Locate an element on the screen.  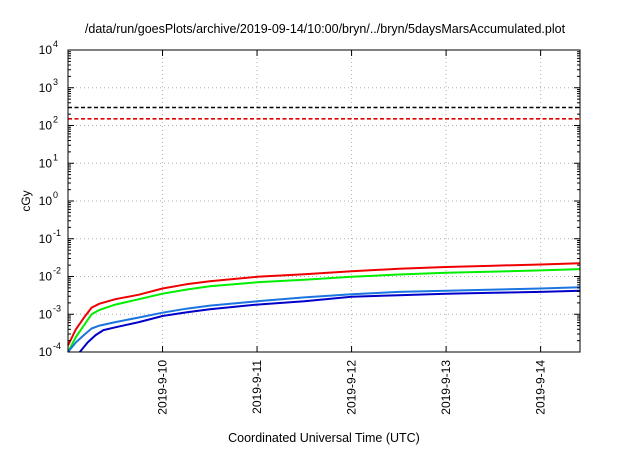
y-tick-label: 10⁰ is located at coordinates (48, 199).